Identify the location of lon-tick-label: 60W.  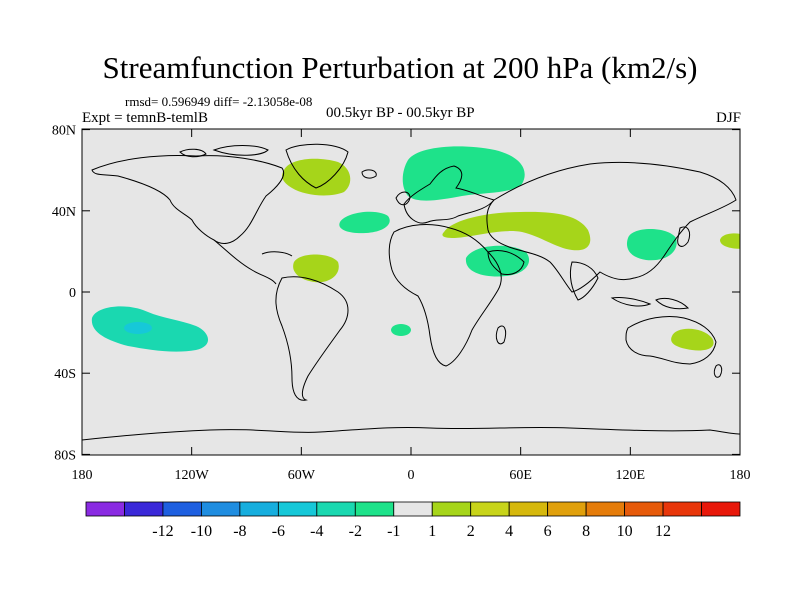
(302, 475).